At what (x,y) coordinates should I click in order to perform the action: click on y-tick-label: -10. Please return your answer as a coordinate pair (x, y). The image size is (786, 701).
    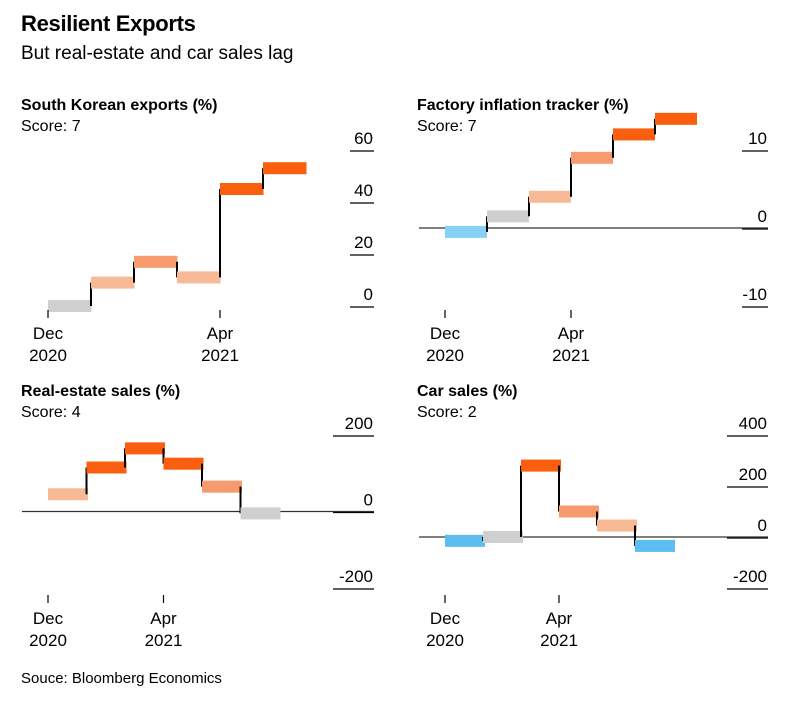
    Looking at the image, I should click on (754, 294).